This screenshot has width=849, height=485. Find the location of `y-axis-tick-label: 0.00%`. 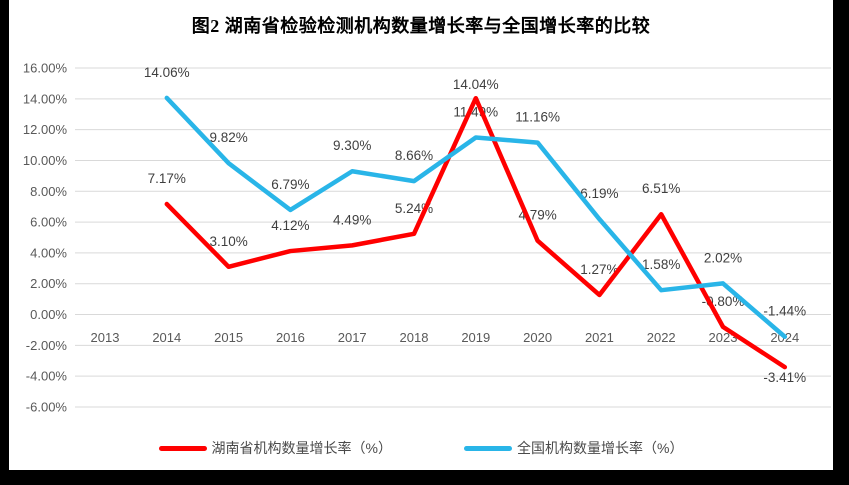

y-axis-tick-label: 0.00% is located at coordinates (48, 314).